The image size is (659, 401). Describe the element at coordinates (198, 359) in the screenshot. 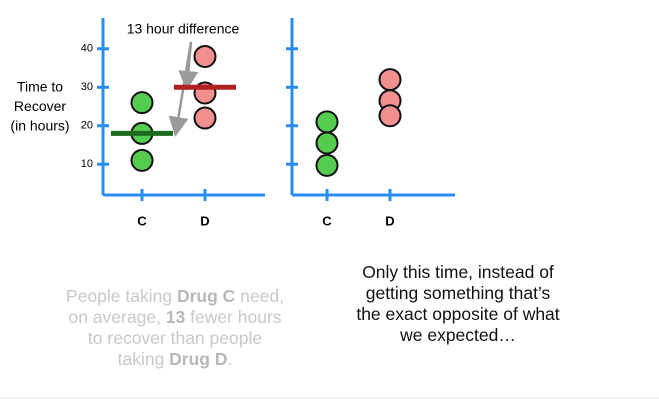

I see `caption-emphasis: Drug D` at that location.